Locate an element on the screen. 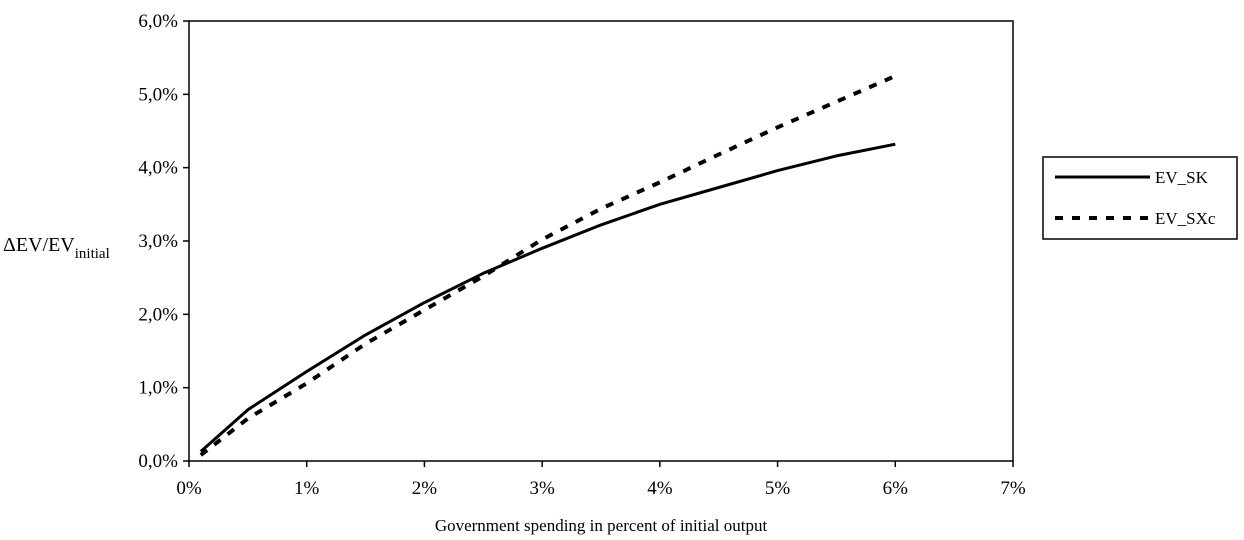  x-tick-label: 2% is located at coordinates (425, 488).